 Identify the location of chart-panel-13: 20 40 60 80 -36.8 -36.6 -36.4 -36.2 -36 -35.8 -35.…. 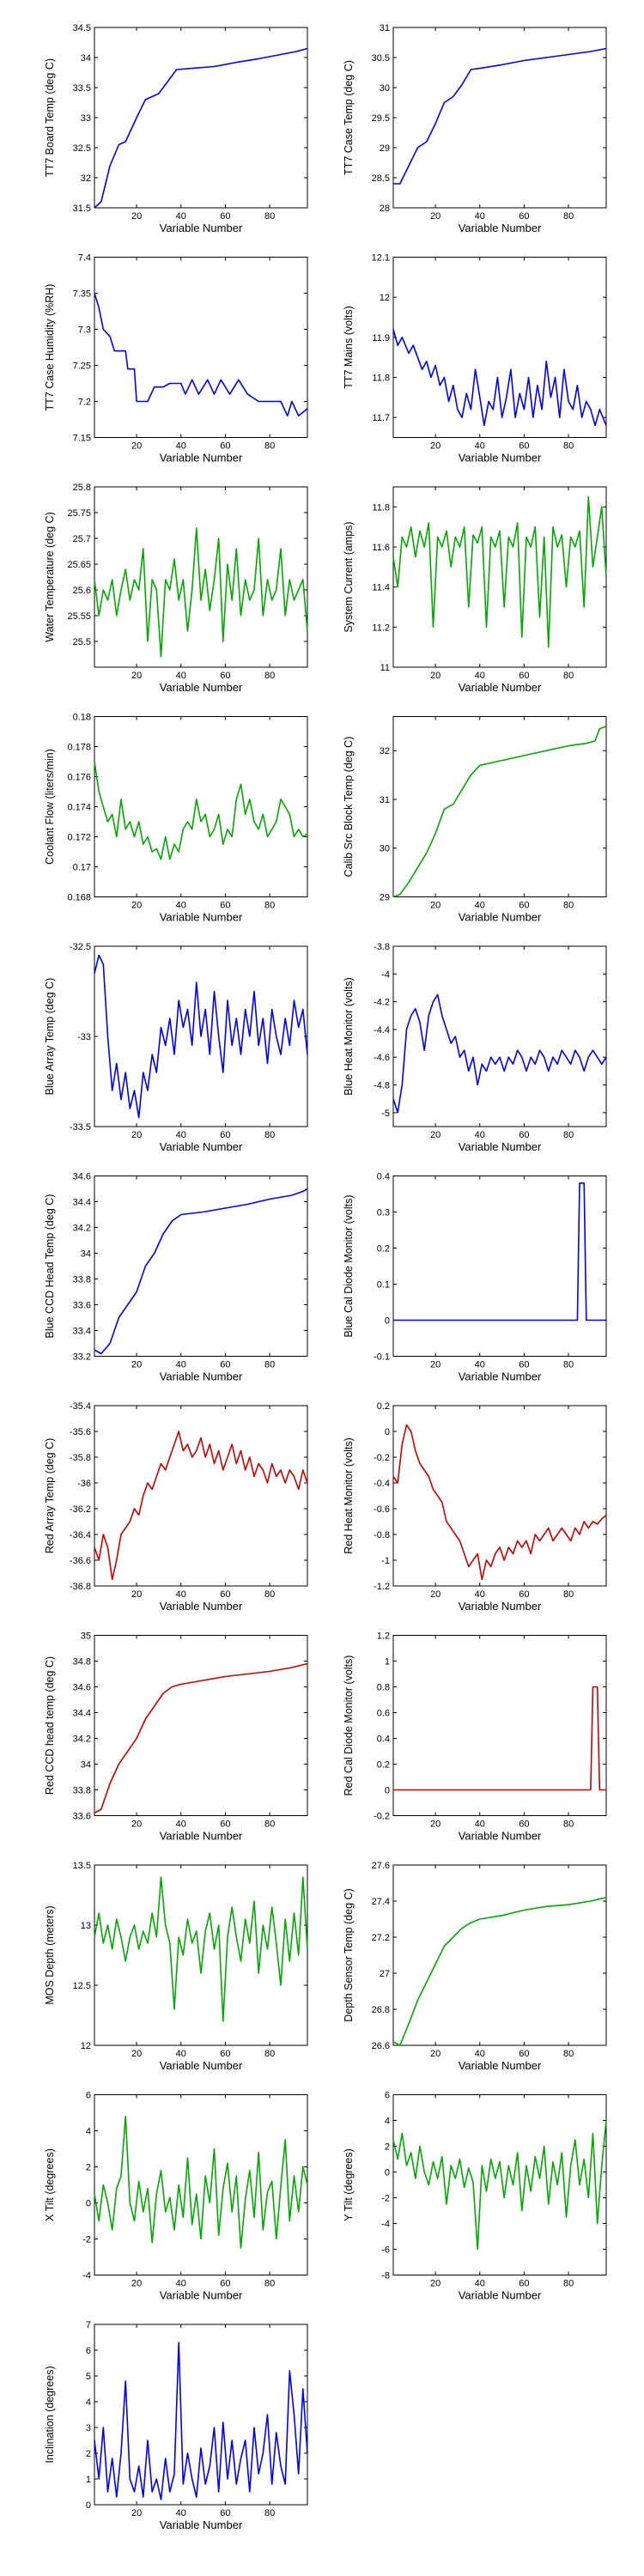
(176, 1507).